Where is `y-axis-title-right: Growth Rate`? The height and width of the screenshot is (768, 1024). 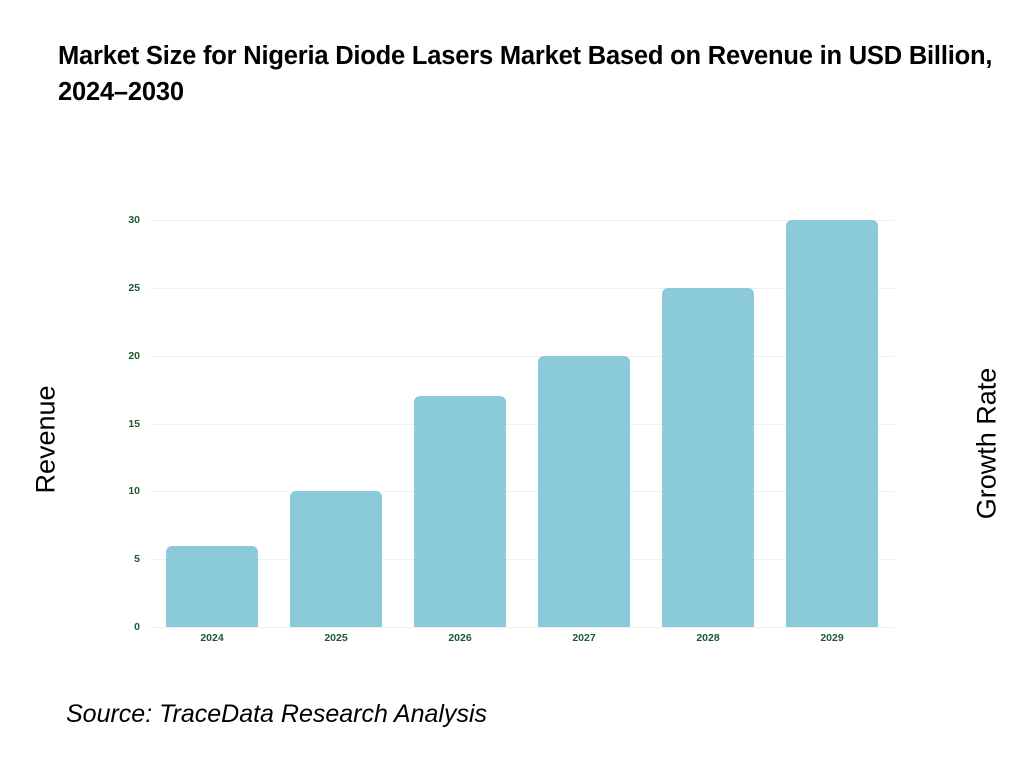 y-axis-title-right: Growth Rate is located at coordinates (986, 443).